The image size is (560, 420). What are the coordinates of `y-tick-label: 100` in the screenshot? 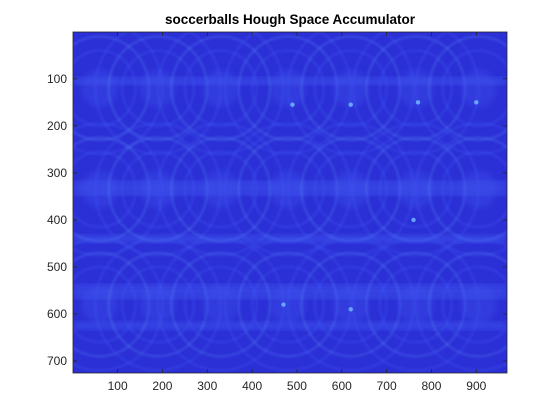 It's located at (57, 79).